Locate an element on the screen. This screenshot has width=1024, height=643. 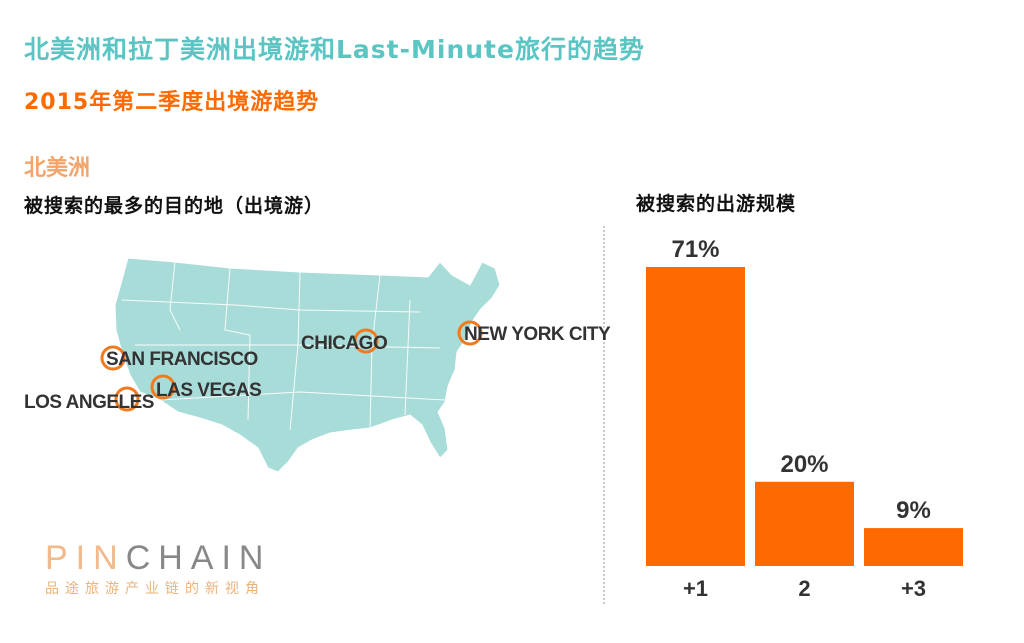
page-title: 北美洲和拉丁美洲出境游和Last-Minute旅行的趋势 is located at coordinates (334, 49).